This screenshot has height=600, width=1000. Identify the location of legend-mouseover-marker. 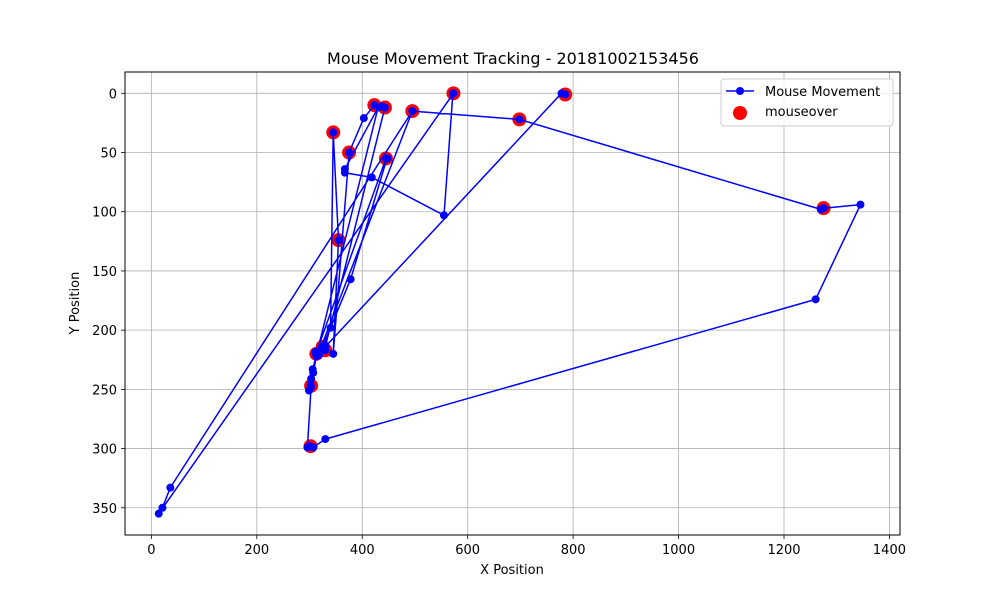
(740, 113).